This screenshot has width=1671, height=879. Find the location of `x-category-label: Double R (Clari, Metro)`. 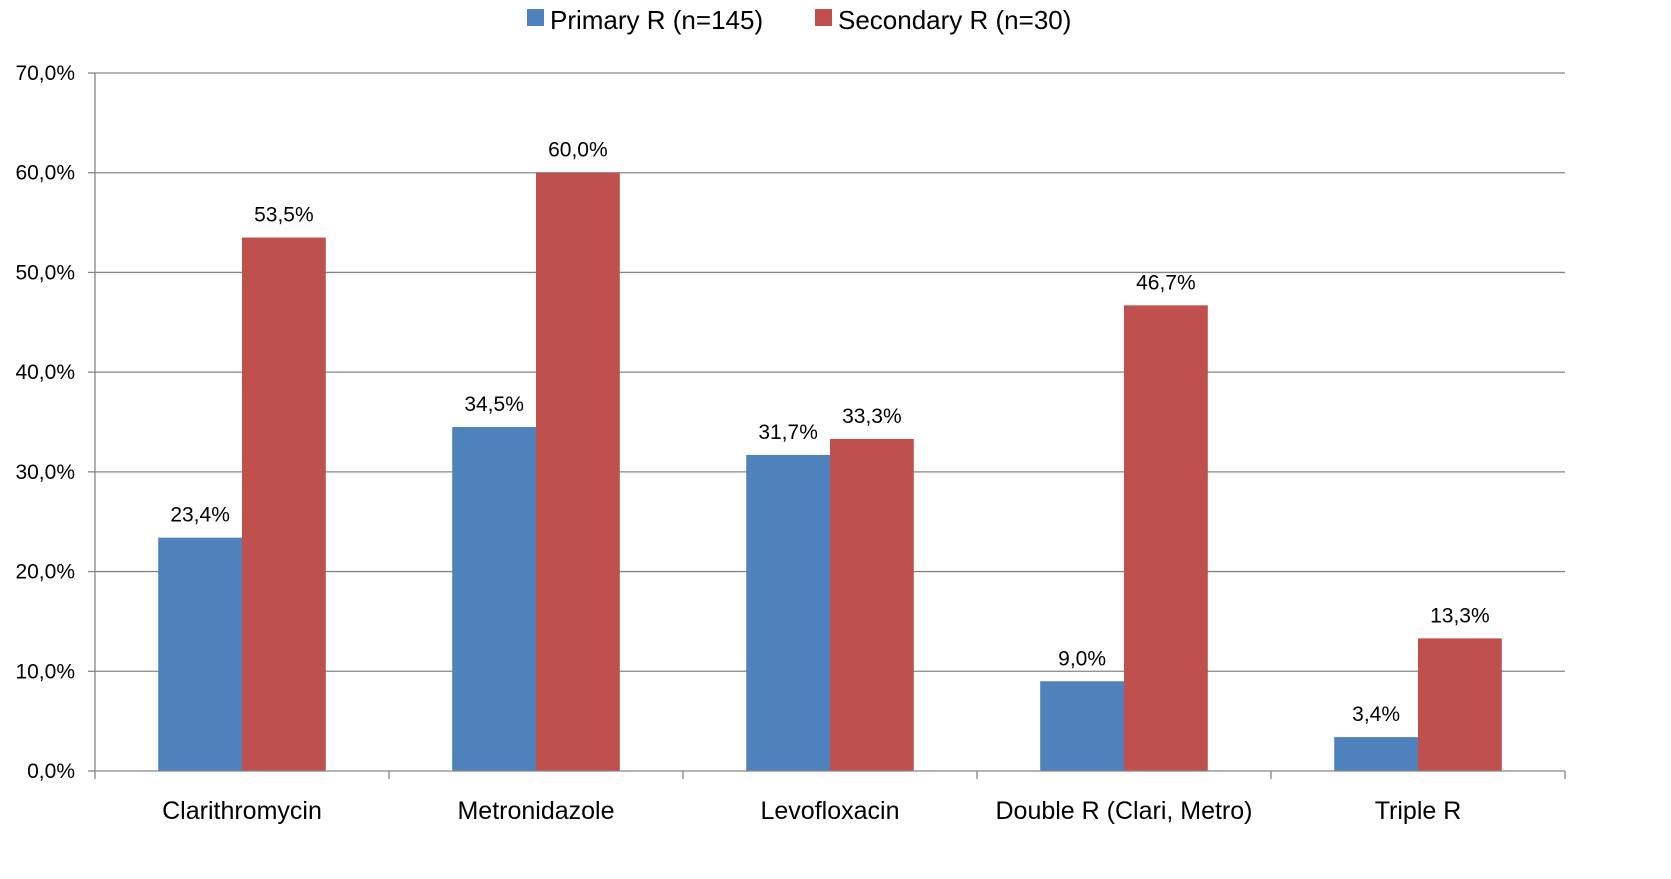

x-category-label: Double R (Clari, Metro) is located at coordinates (1123, 811).